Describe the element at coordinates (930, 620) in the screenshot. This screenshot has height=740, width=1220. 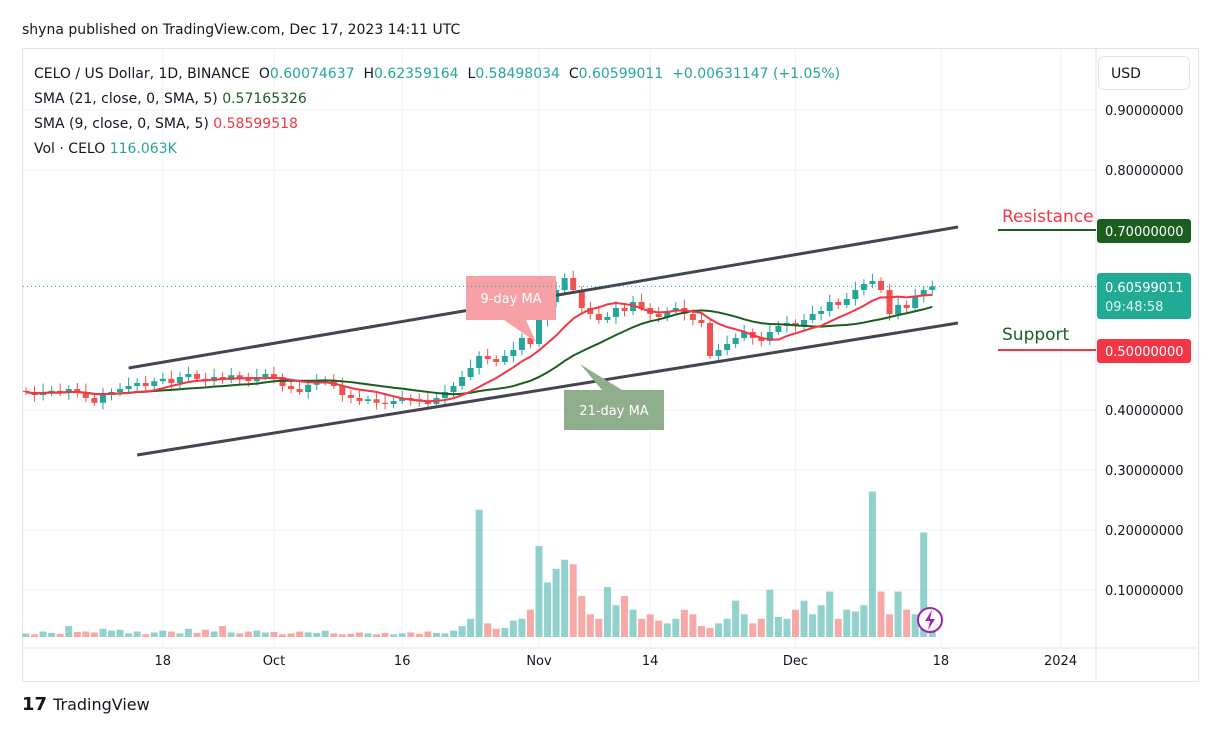
I see `lightning-glyph-icon` at that location.